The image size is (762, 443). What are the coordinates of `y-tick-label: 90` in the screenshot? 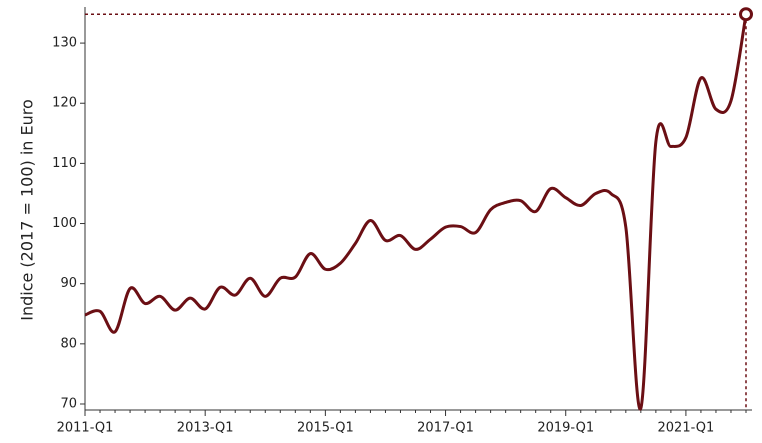 It's located at (68, 283).